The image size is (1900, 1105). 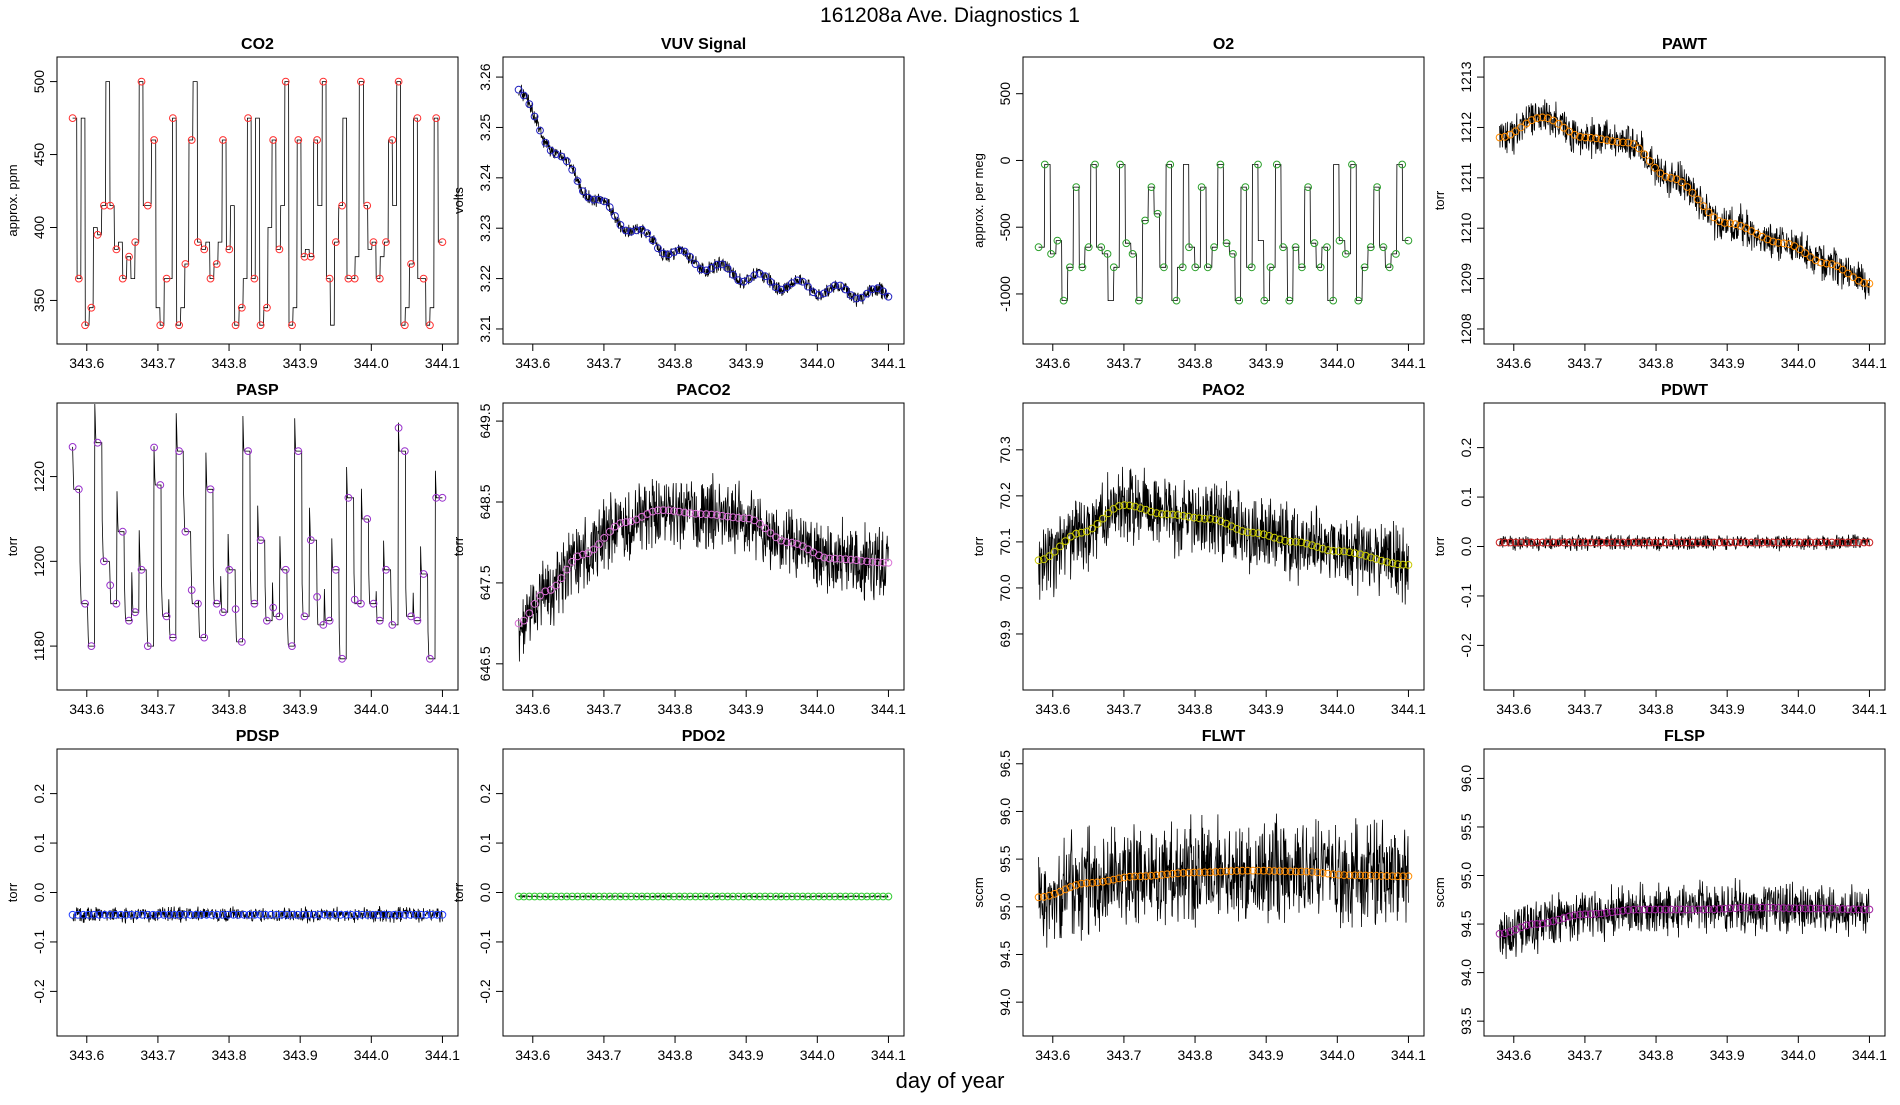 I want to click on x-tick-label: 343.9, so click(x=1266, y=709).